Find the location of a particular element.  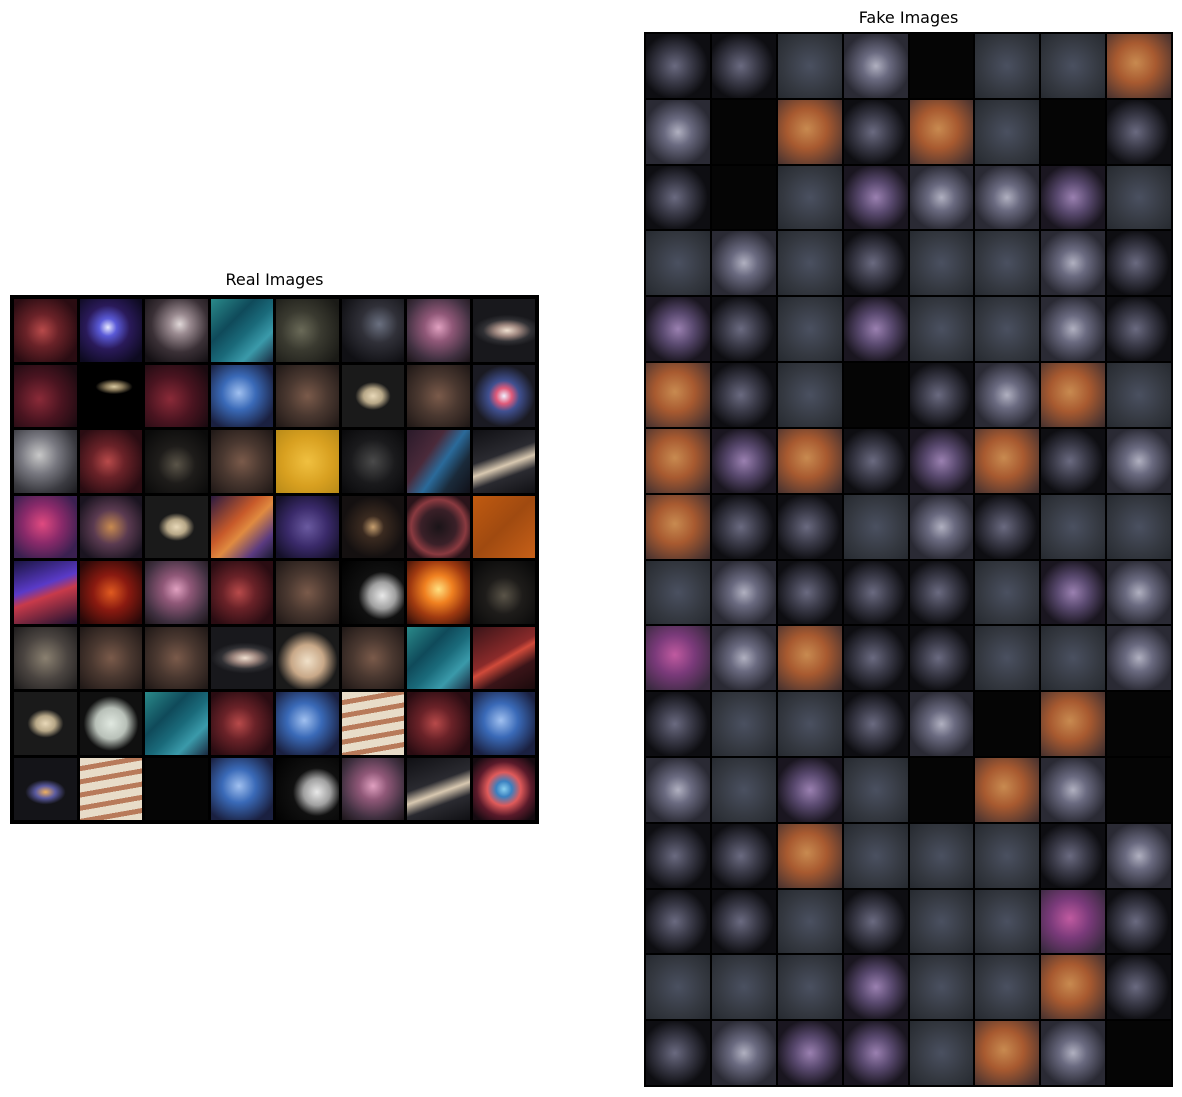

fake-images-title: Fake Images is located at coordinates (908, 17).